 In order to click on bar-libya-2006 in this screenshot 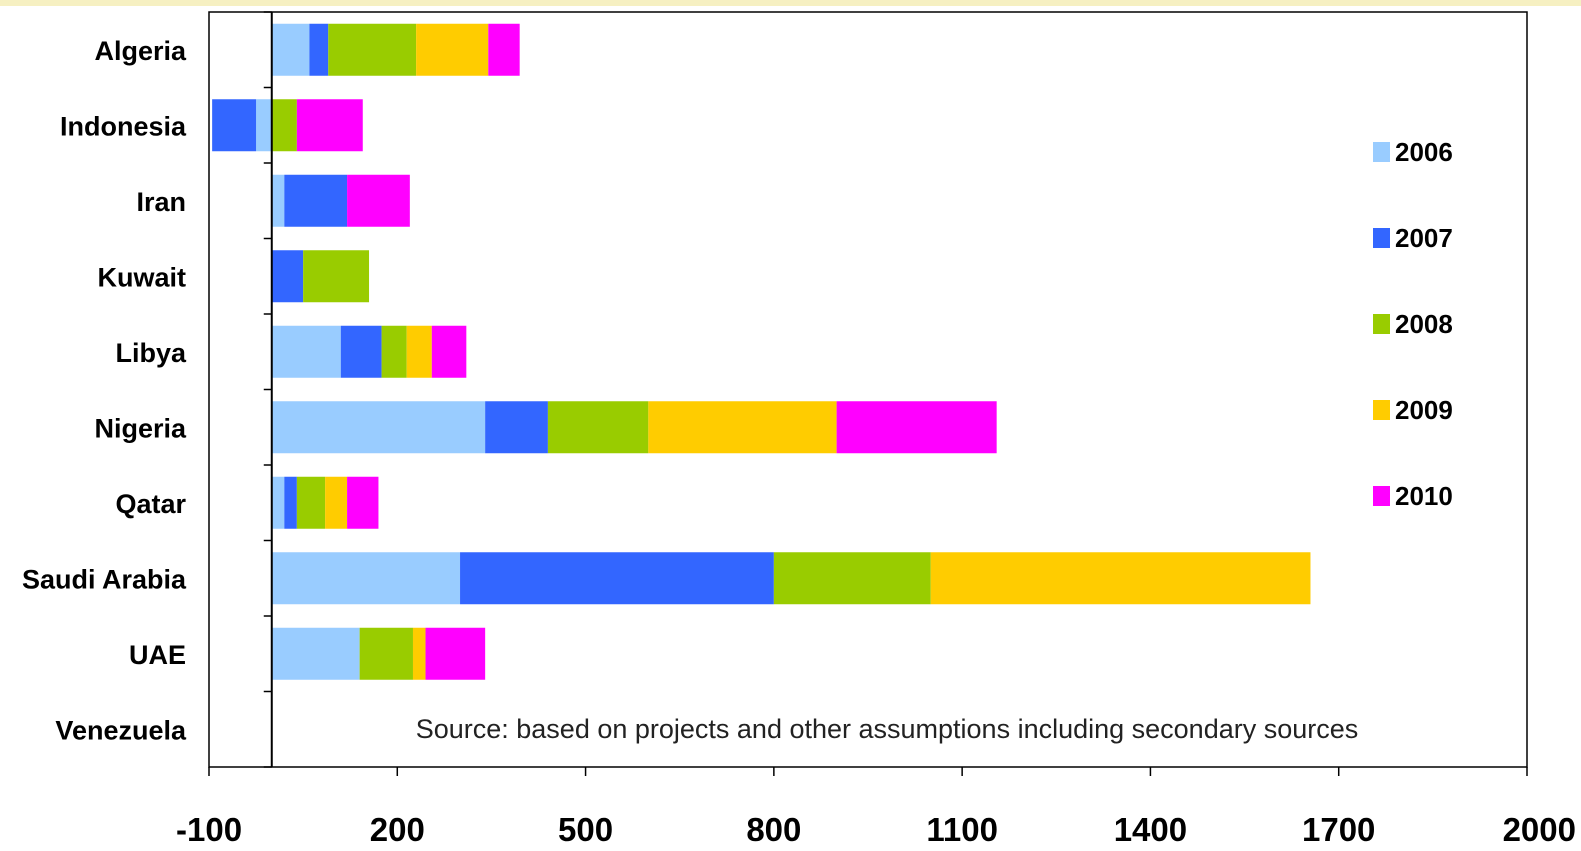, I will do `click(306, 351)`.